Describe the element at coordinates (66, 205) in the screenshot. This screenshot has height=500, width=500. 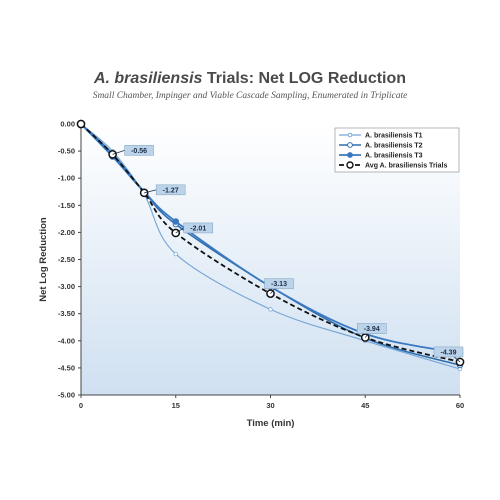
I see `y-tick-label: -1.50` at that location.